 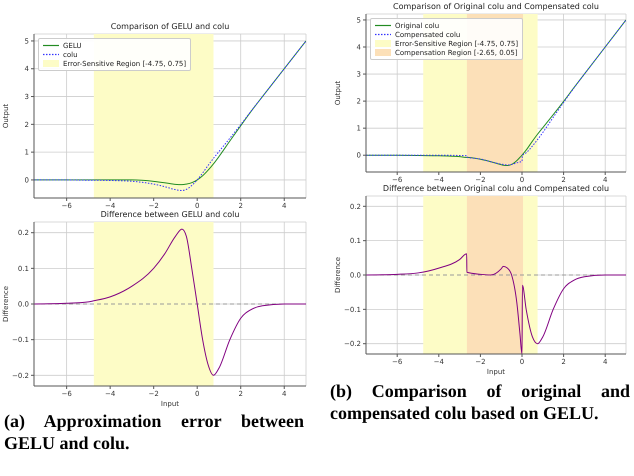 What do you see at coordinates (170, 302) in the screenshot?
I see `line-series` at bounding box center [170, 302].